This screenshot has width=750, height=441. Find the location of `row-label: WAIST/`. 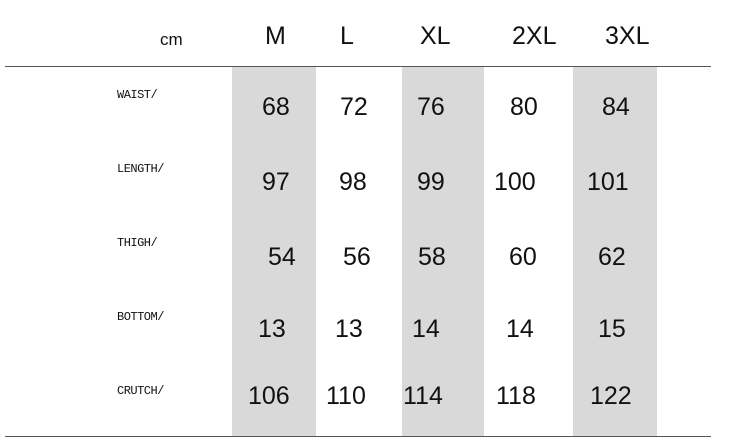

row-label: WAIST/ is located at coordinates (137, 95).